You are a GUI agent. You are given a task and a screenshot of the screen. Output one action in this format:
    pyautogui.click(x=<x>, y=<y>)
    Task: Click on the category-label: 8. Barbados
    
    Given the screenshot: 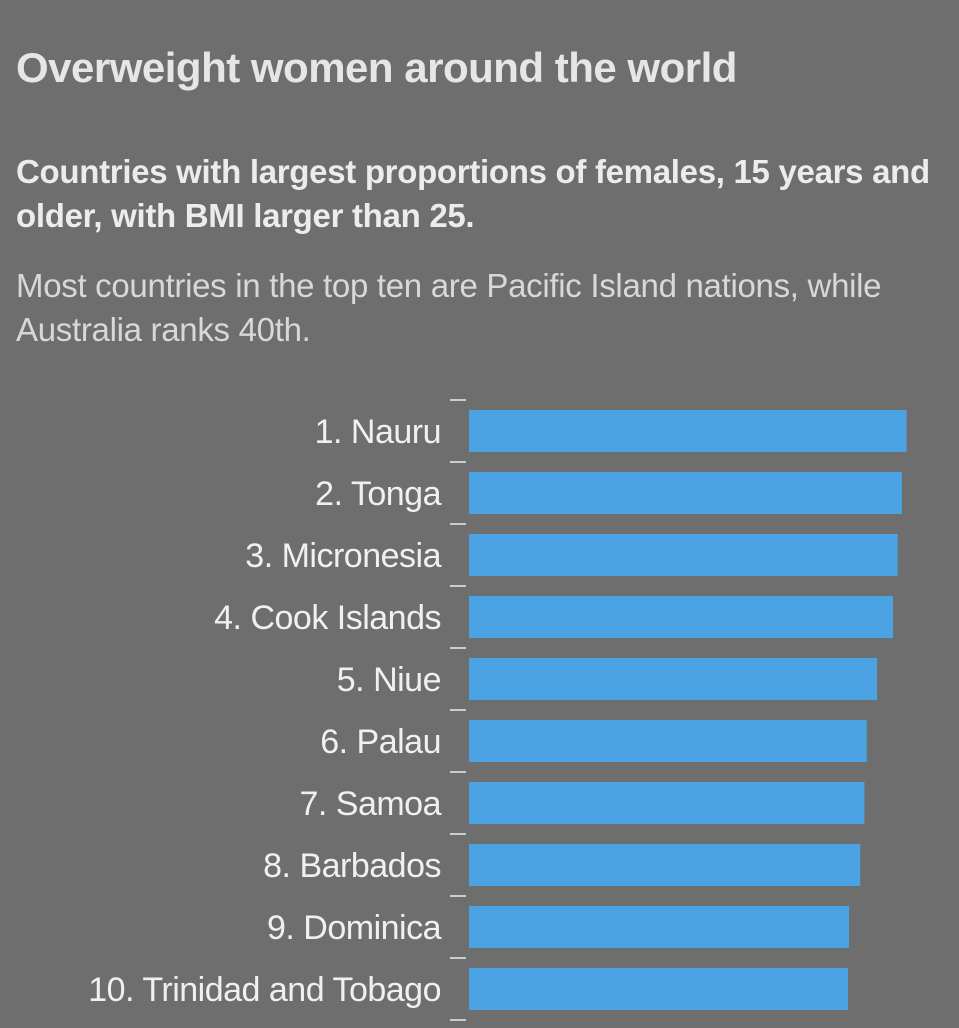 What is the action you would take?
    pyautogui.click(x=352, y=866)
    